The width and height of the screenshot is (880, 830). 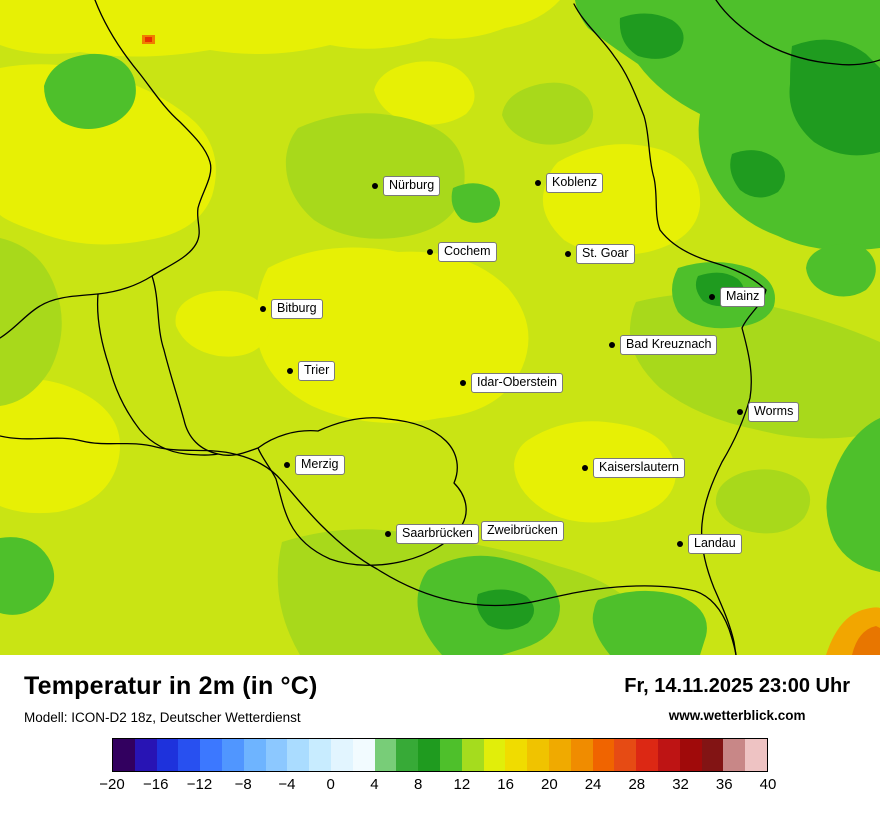 What do you see at coordinates (418, 784) in the screenshot?
I see `legend-tick-label: 8` at bounding box center [418, 784].